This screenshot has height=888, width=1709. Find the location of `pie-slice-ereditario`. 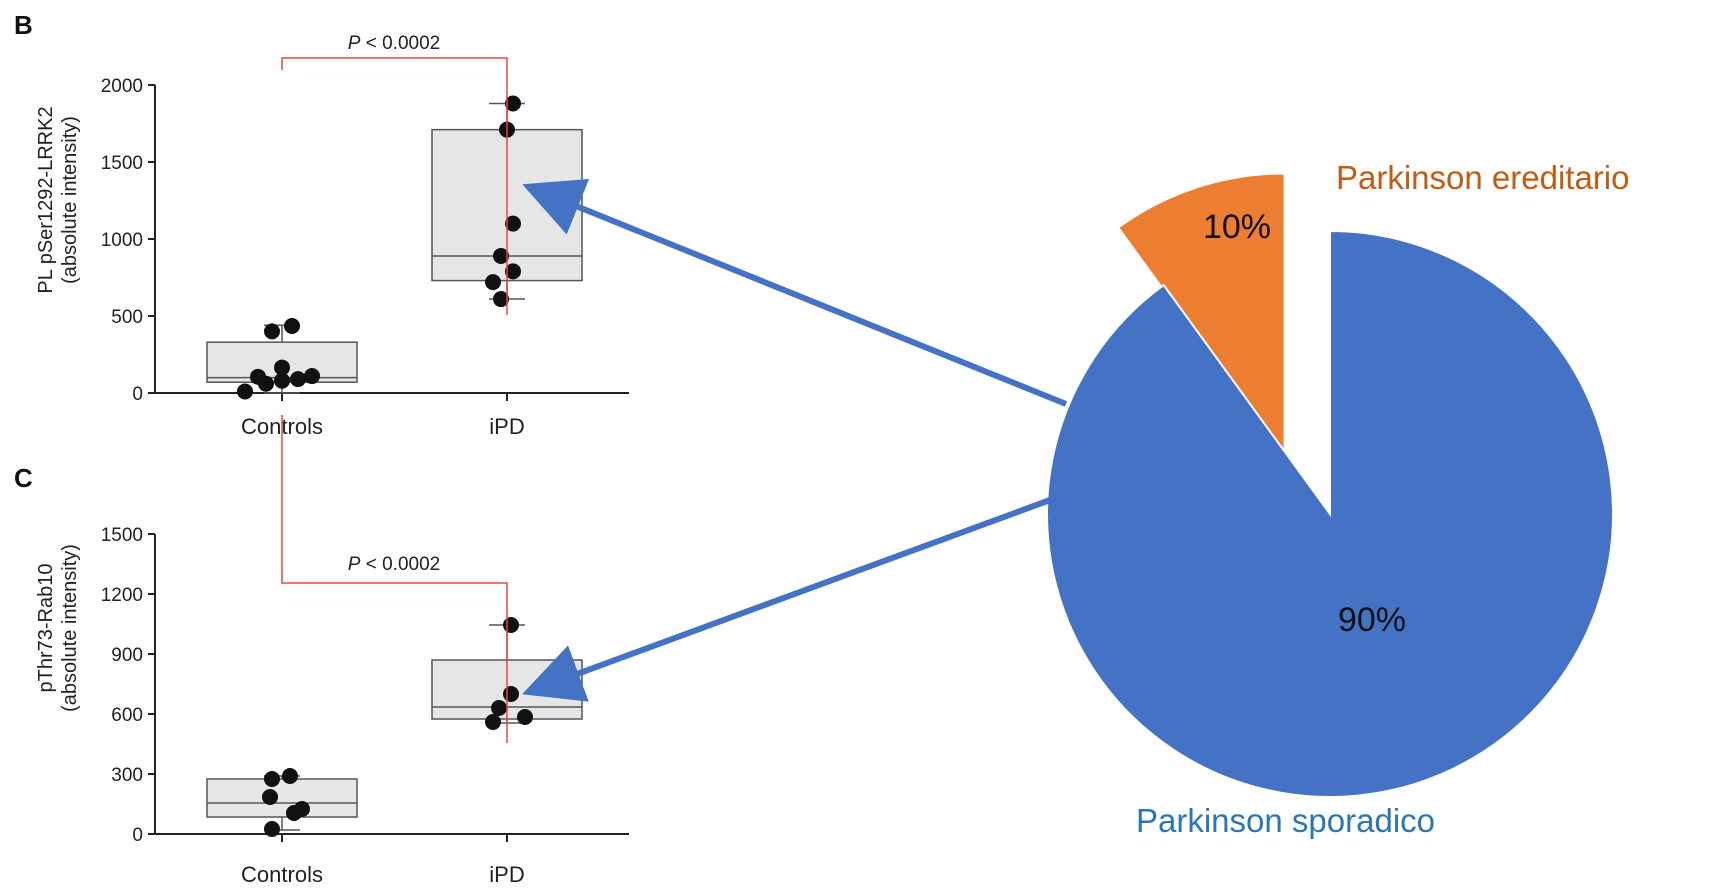

pie-slice-ereditario is located at coordinates (1201, 316).